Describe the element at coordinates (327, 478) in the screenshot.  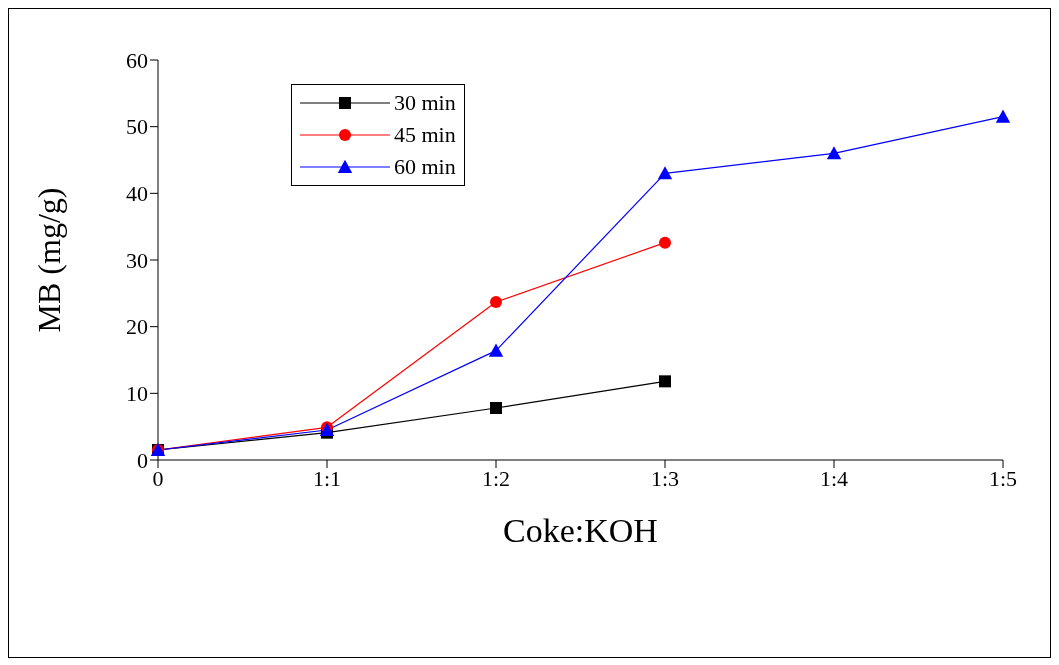
I see `x-tick-label: 1:1` at that location.